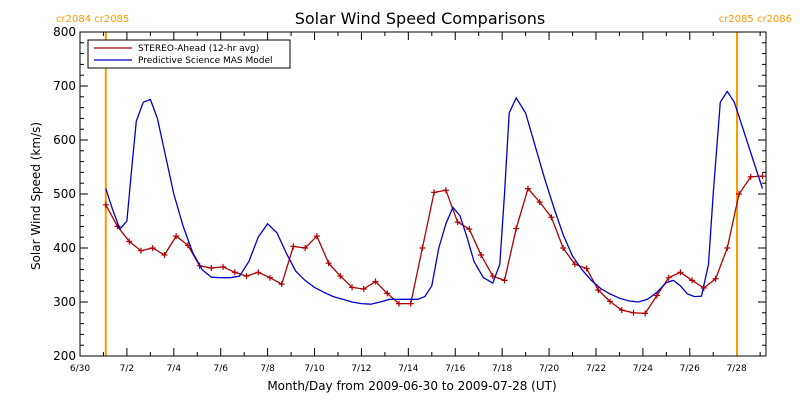  I want to click on x-tick-label: 7/20, so click(549, 369).